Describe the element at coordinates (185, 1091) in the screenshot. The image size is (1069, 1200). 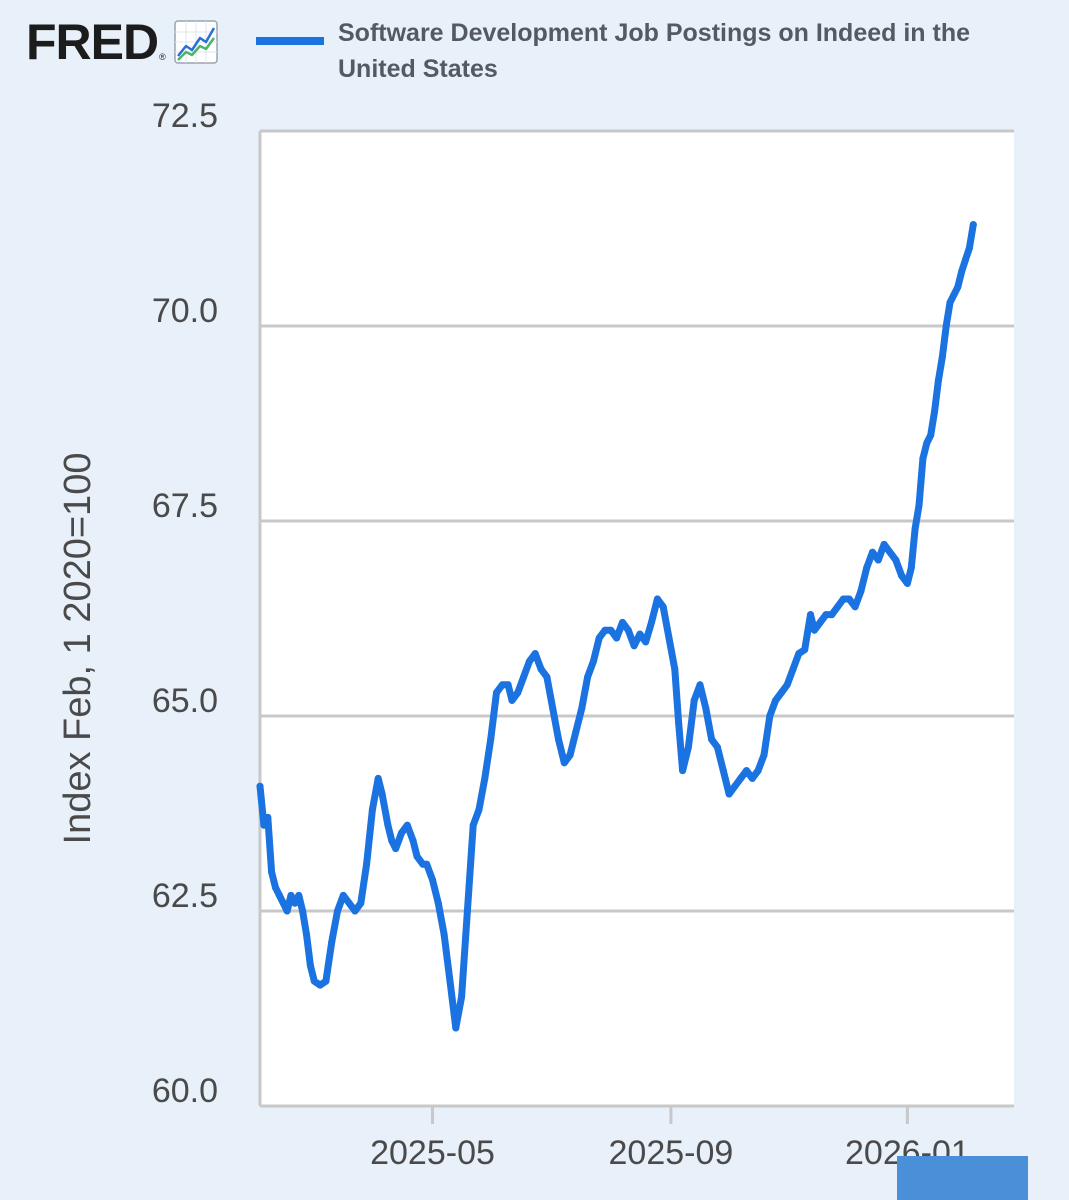
I see `y-tick-label: 60.0` at that location.